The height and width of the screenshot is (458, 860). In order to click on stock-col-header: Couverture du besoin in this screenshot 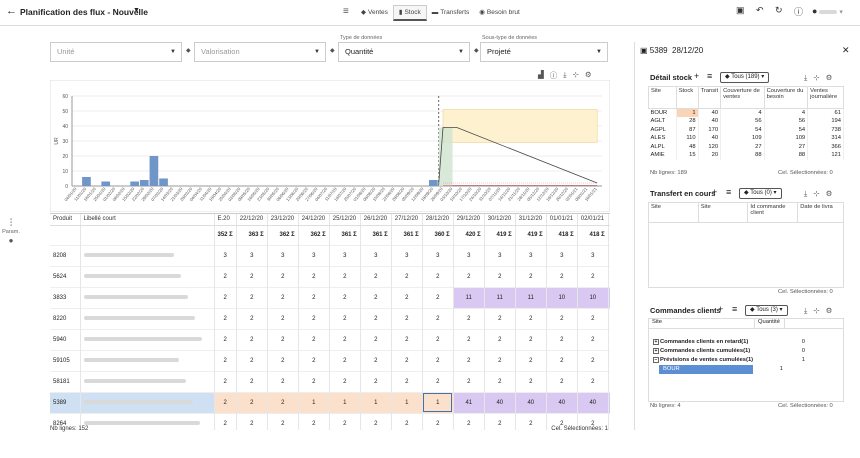, I will do `click(786, 97)`.